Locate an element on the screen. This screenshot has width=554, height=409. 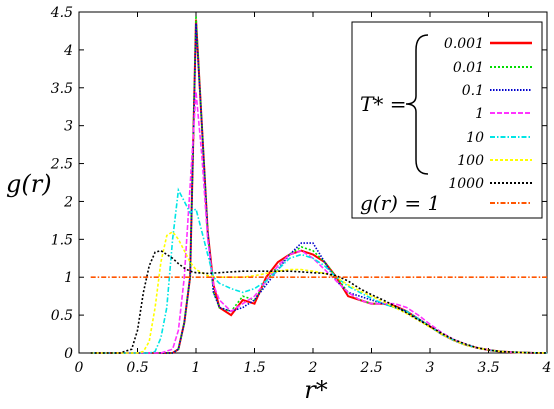
x-tick-label: 1.5 is located at coordinates (254, 368).